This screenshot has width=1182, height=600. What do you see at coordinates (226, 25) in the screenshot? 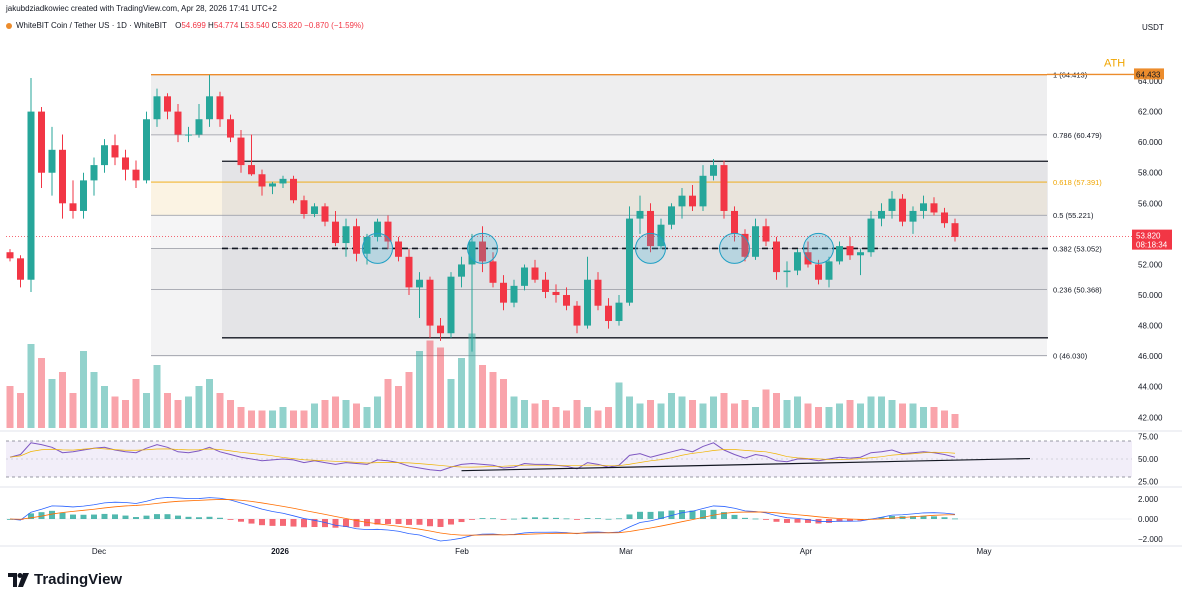
I see `high-value: 54.774` at bounding box center [226, 25].